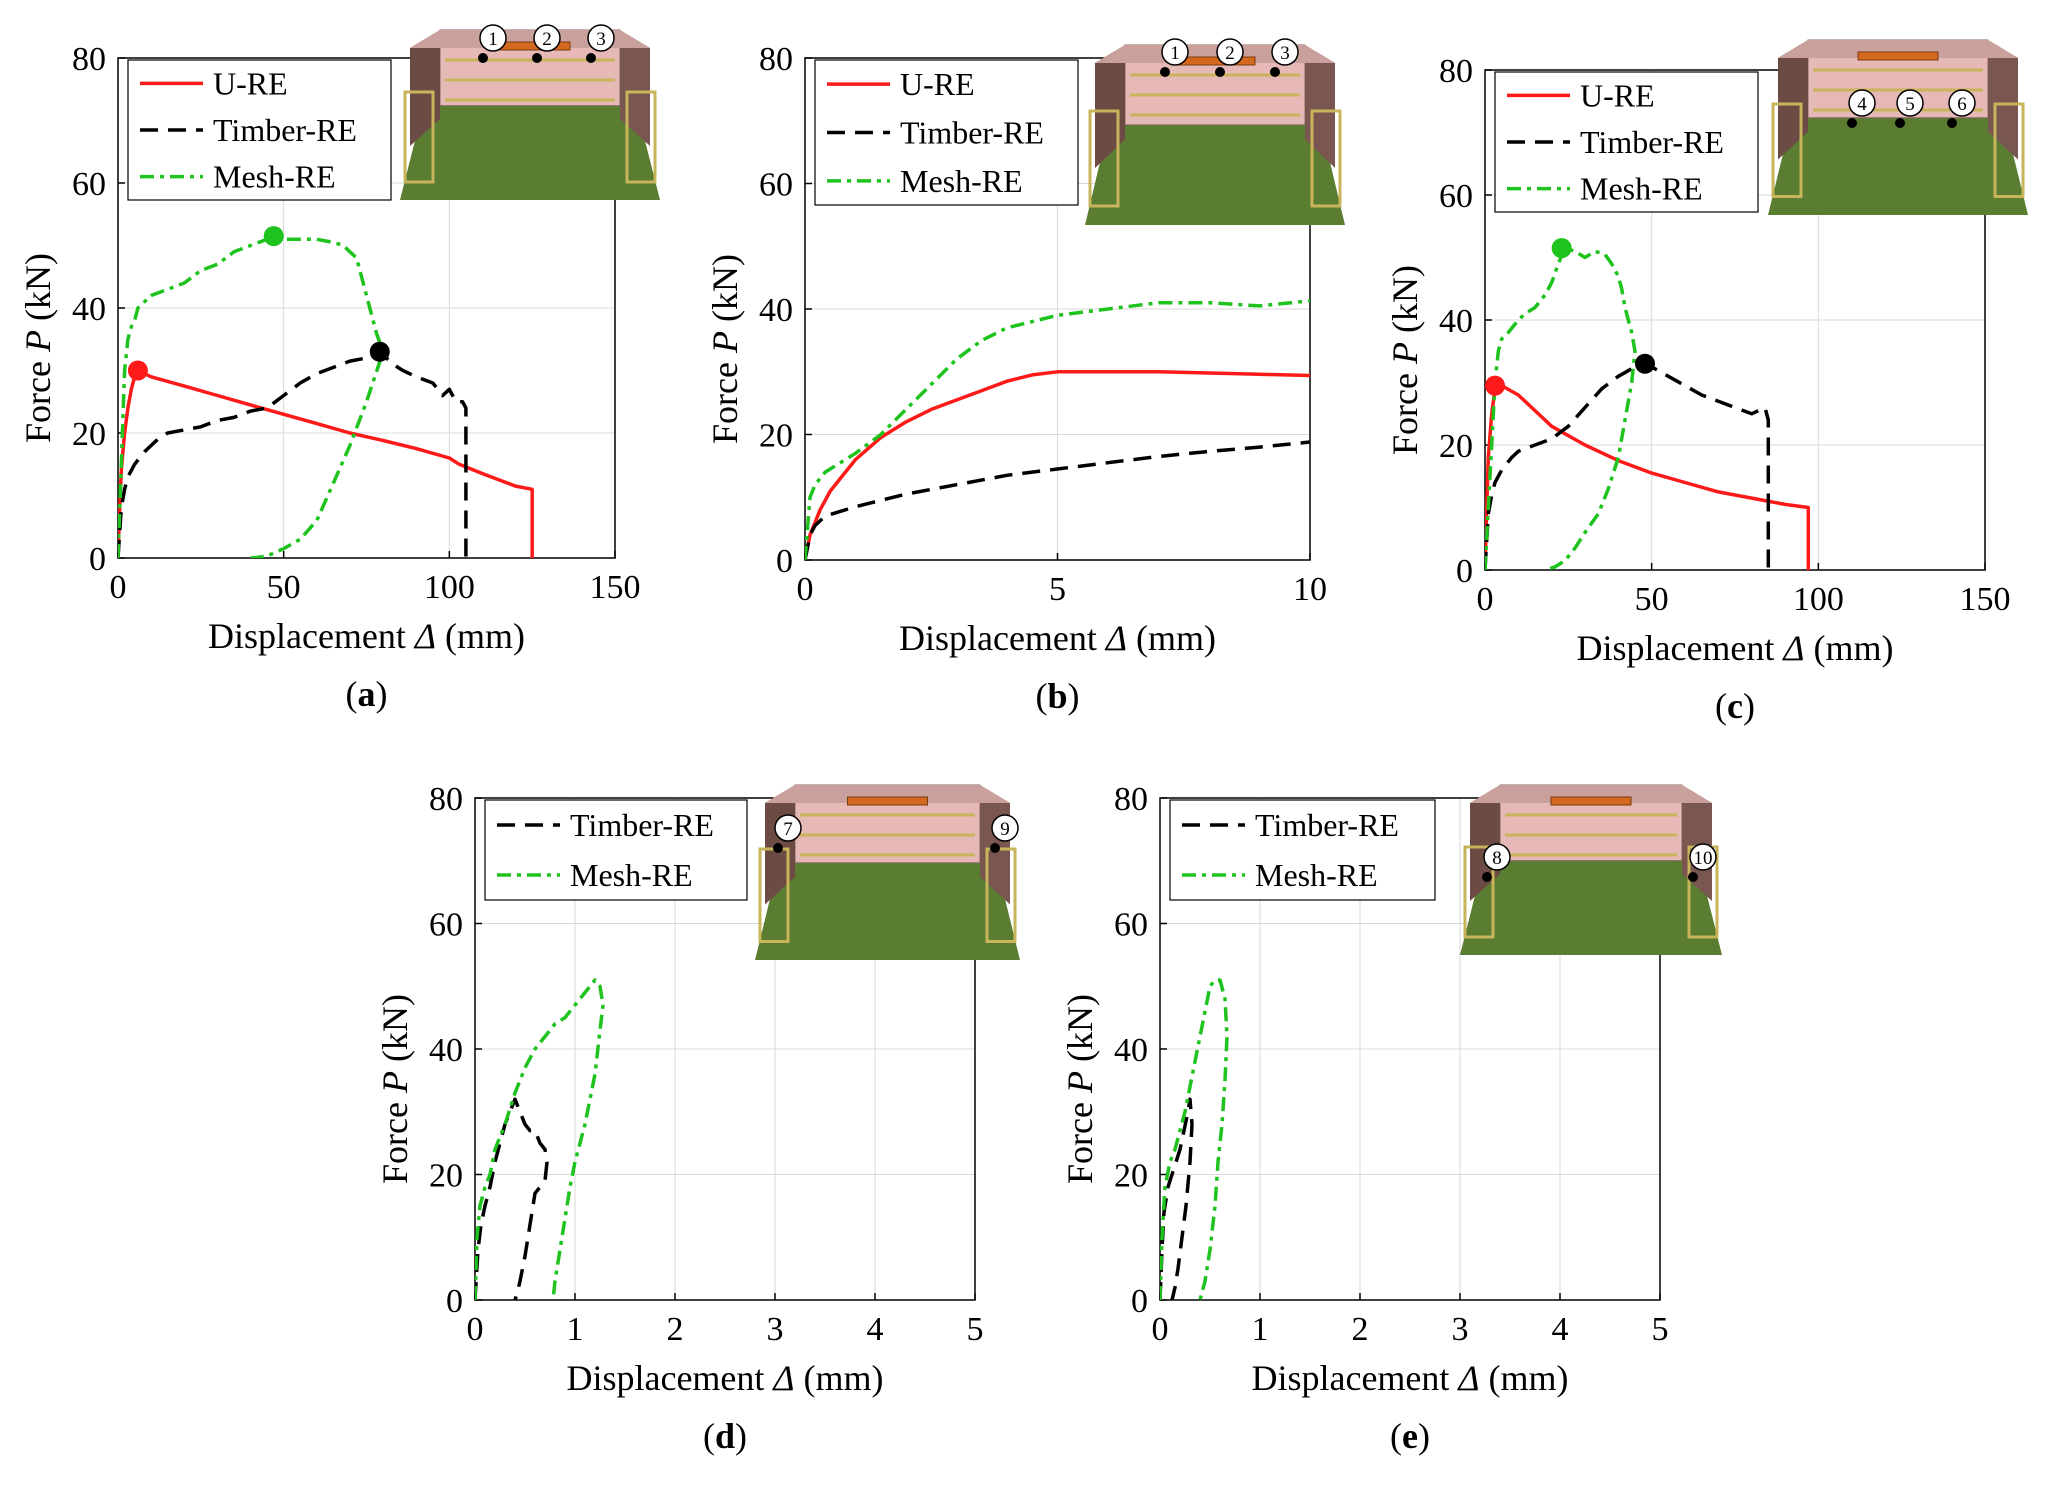 Image resolution: width=2048 pixels, height=1485 pixels. I want to click on legend: Timber-RE Mesh-RE, so click(616, 850).